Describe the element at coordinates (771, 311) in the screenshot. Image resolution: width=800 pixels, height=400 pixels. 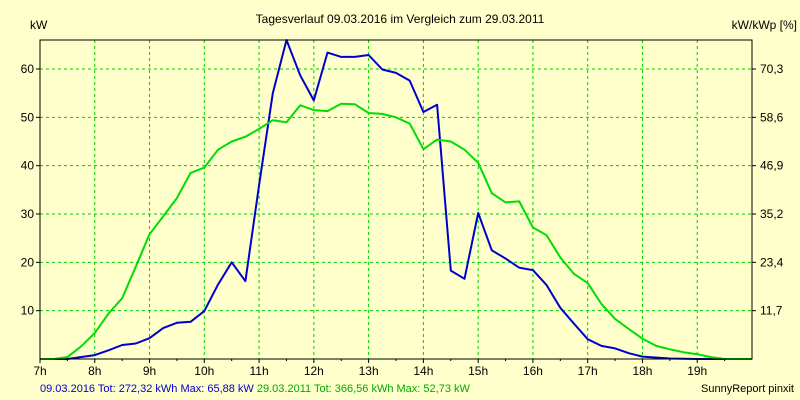
I see `y-tick-label-right: 11,7` at that location.